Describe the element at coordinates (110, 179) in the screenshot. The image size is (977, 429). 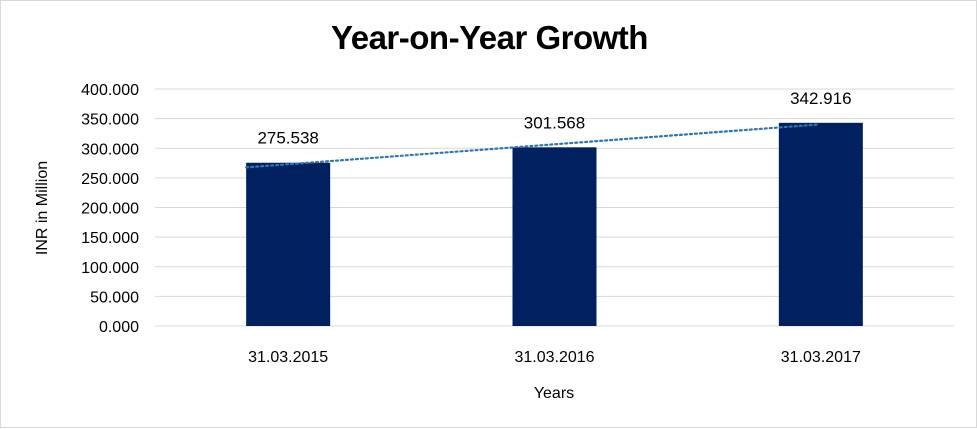
I see `y-tick-label: 250.000` at that location.